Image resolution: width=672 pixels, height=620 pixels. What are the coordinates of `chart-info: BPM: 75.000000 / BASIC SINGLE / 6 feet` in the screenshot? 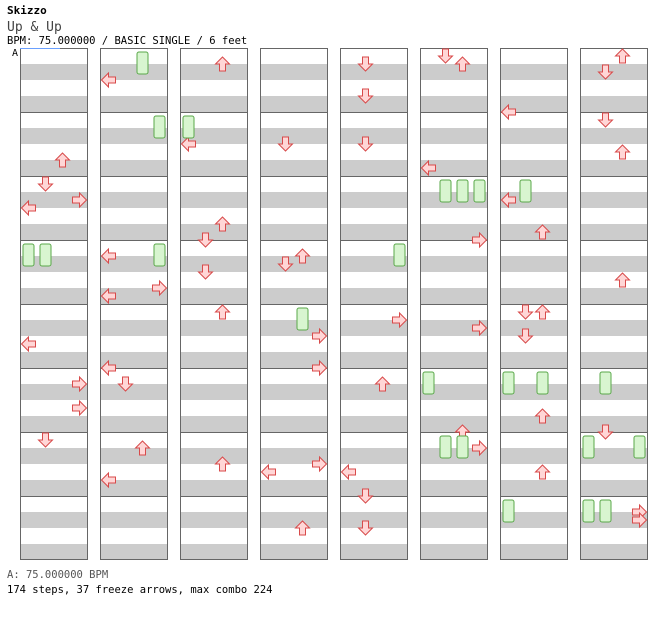 It's located at (127, 41).